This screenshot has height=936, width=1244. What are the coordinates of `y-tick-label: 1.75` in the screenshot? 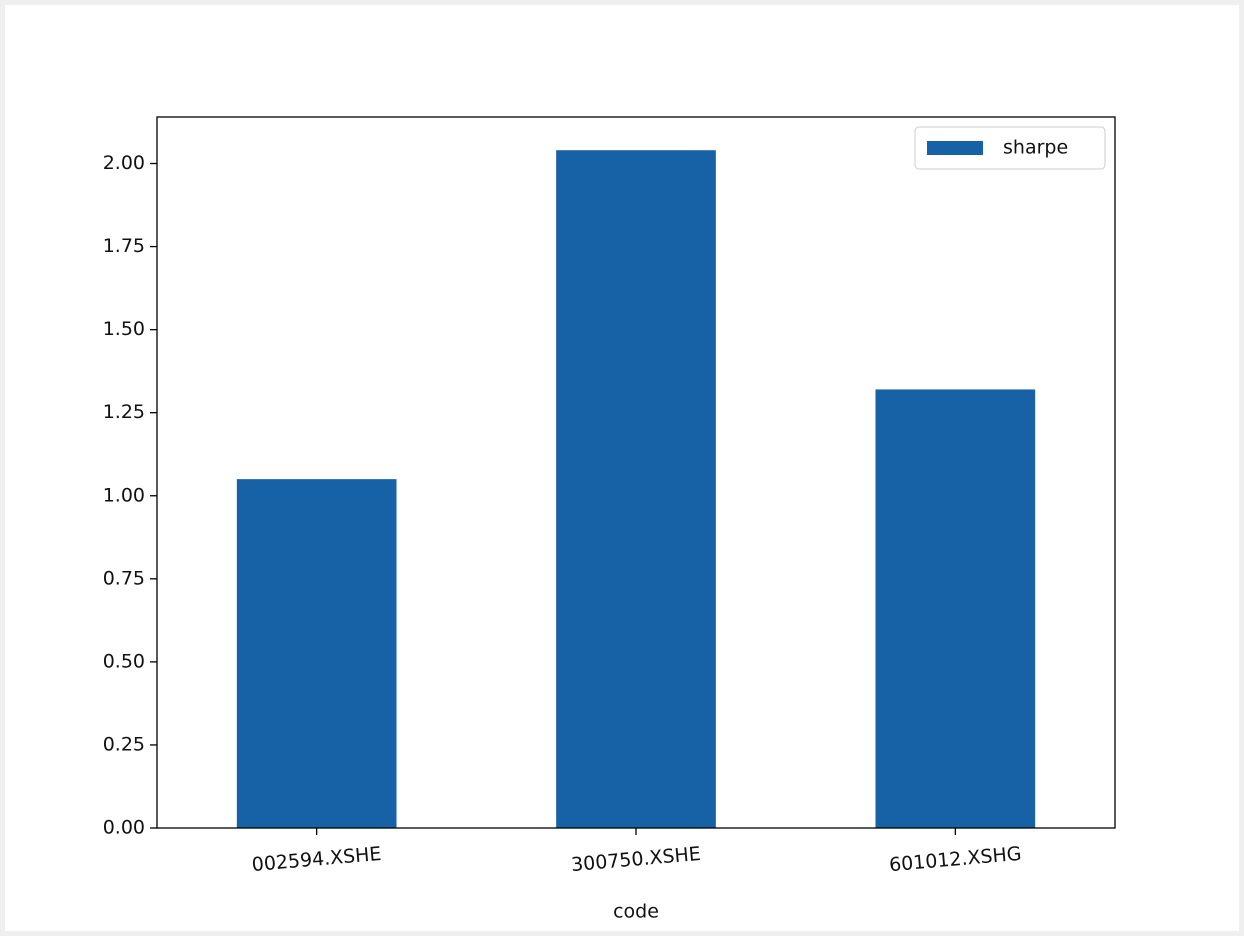 It's located at (124, 246).